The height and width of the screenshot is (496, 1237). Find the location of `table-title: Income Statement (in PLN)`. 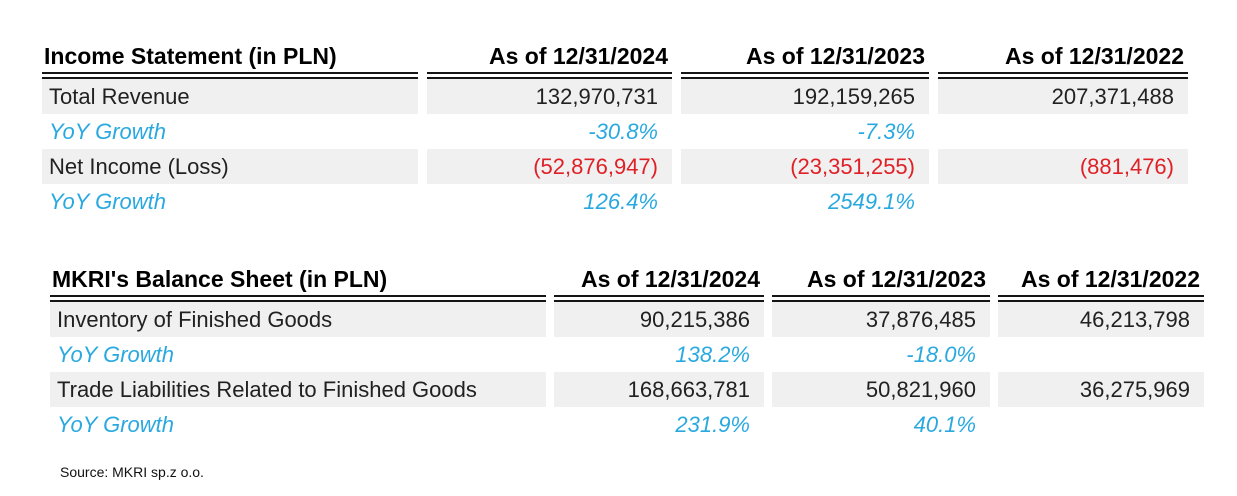

table-title: Income Statement (in PLN) is located at coordinates (230, 59).